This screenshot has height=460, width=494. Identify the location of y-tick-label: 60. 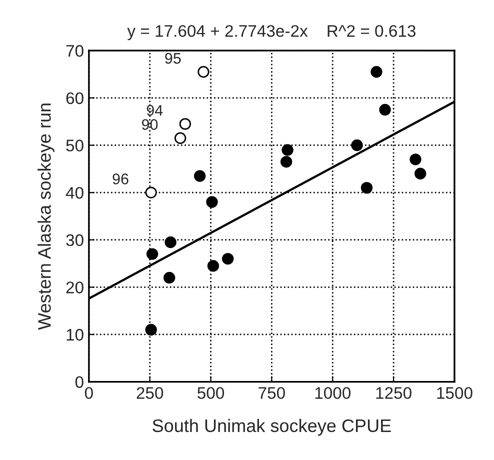
(75, 98).